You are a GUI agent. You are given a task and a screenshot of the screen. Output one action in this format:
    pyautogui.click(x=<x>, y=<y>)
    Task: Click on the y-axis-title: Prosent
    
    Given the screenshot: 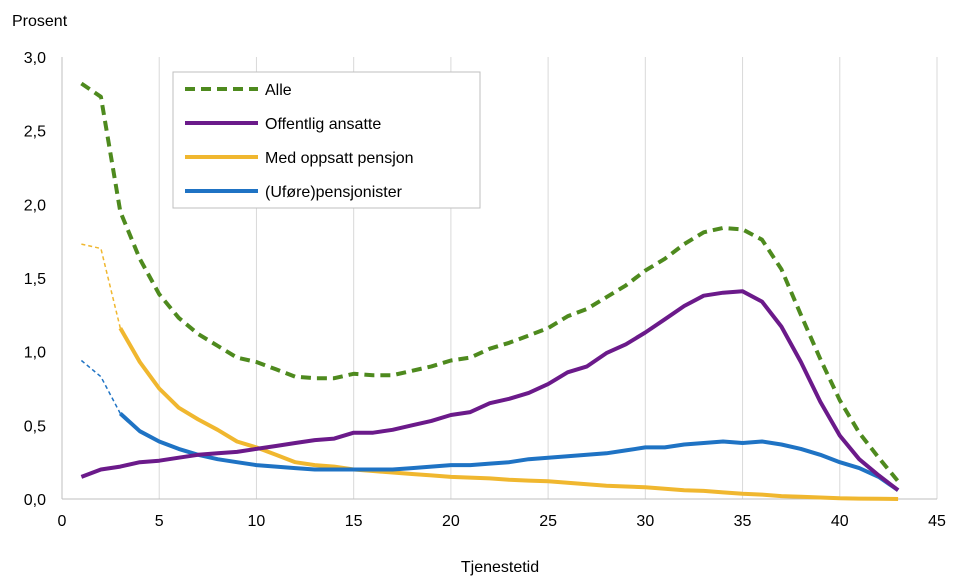 What is the action you would take?
    pyautogui.click(x=40, y=21)
    